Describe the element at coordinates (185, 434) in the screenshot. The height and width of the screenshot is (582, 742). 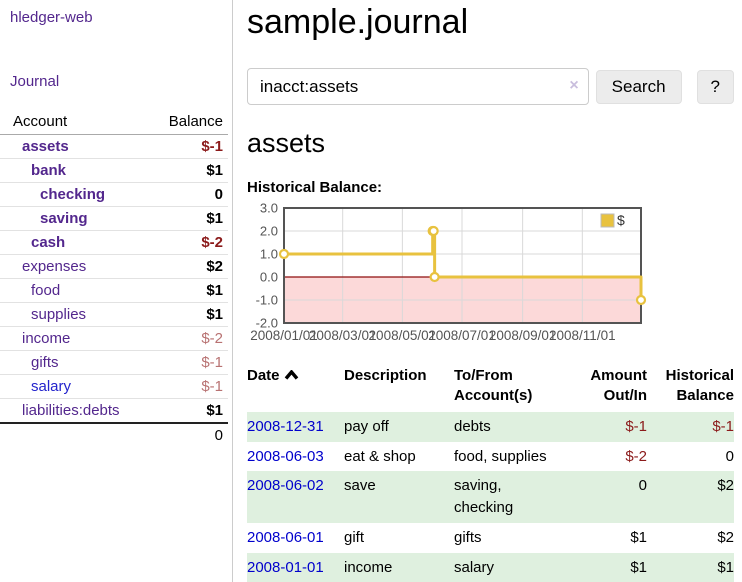
I see `accounts-total-value: 0` at that location.